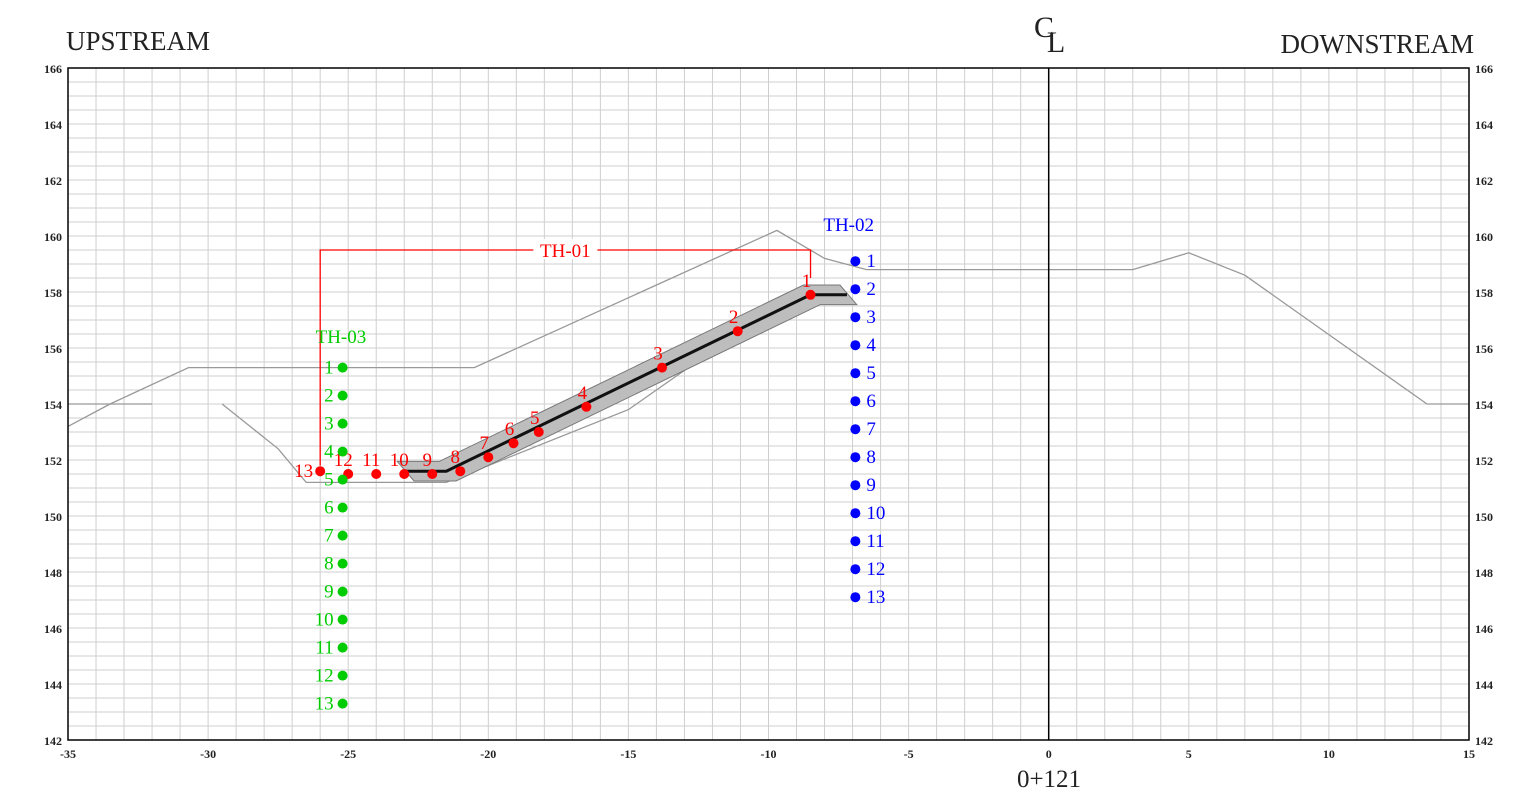 The image size is (1516, 797). I want to click on th01-point-label: 3, so click(658, 354).